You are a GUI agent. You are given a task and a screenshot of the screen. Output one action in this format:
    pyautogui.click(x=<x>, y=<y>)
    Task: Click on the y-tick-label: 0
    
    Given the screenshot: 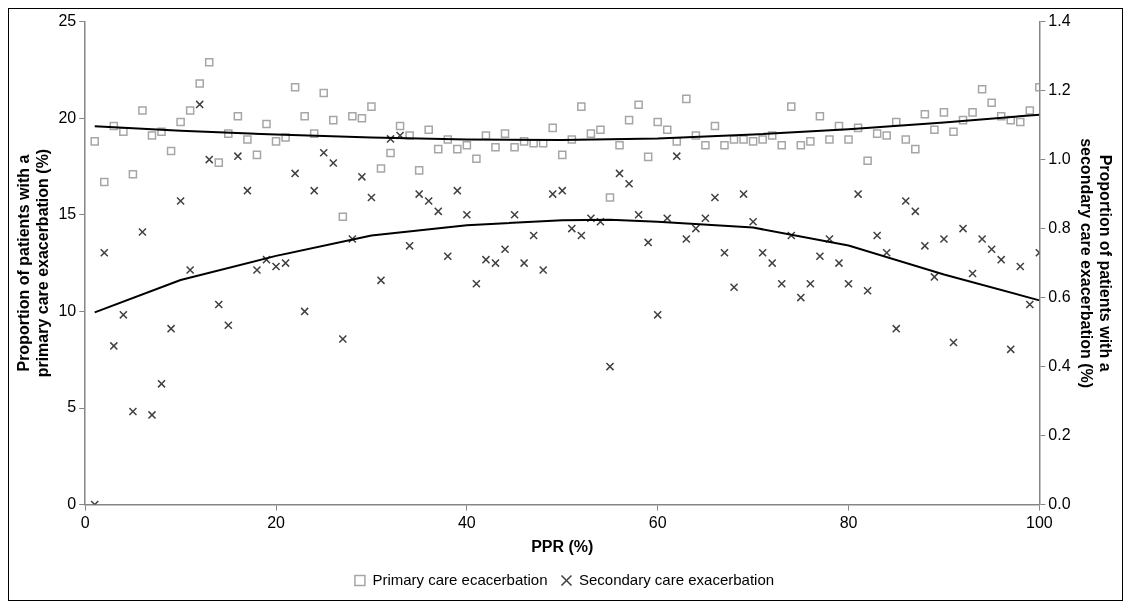 What is the action you would take?
    pyautogui.click(x=72, y=504)
    